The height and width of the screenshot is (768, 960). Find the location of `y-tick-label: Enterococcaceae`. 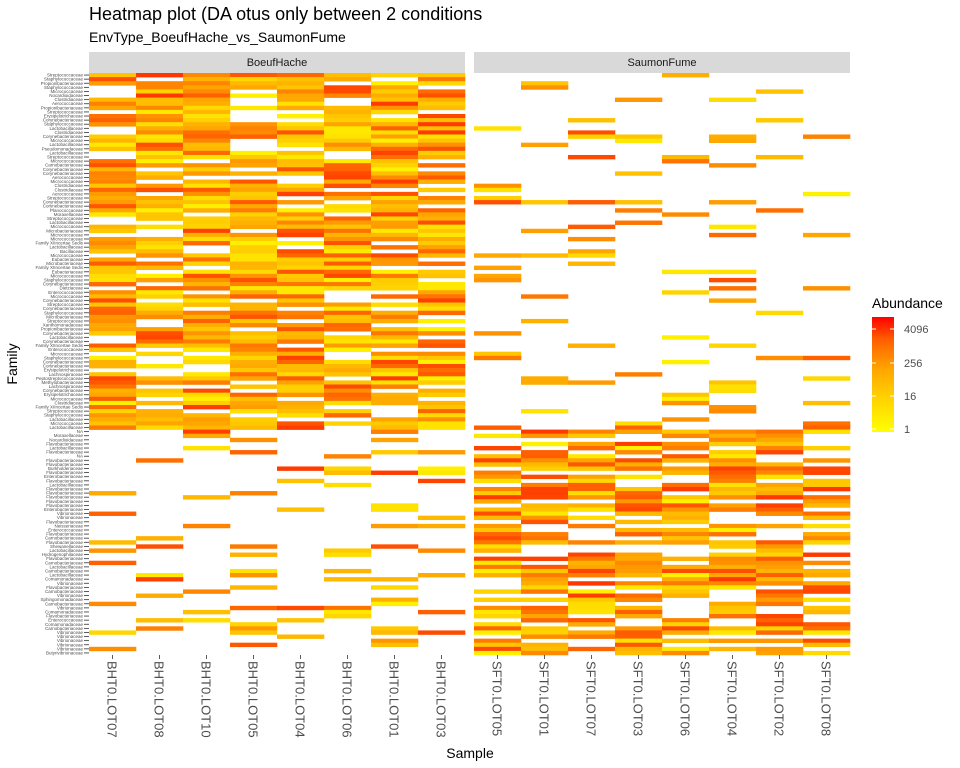

y-tick-label: Enterococcaceae is located at coordinates (65, 292).